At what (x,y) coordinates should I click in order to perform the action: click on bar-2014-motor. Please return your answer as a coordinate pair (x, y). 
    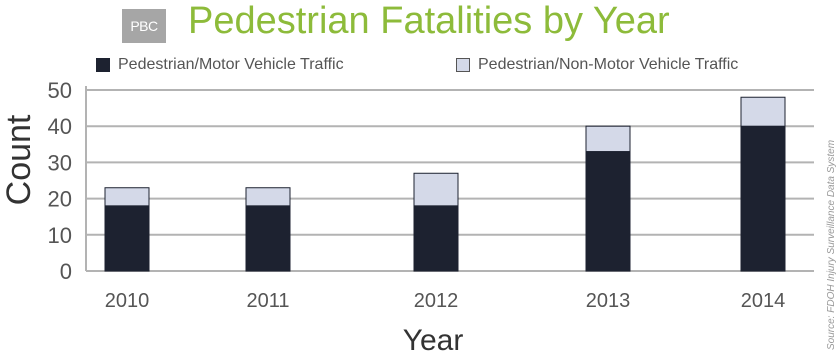
    Looking at the image, I should click on (763, 198).